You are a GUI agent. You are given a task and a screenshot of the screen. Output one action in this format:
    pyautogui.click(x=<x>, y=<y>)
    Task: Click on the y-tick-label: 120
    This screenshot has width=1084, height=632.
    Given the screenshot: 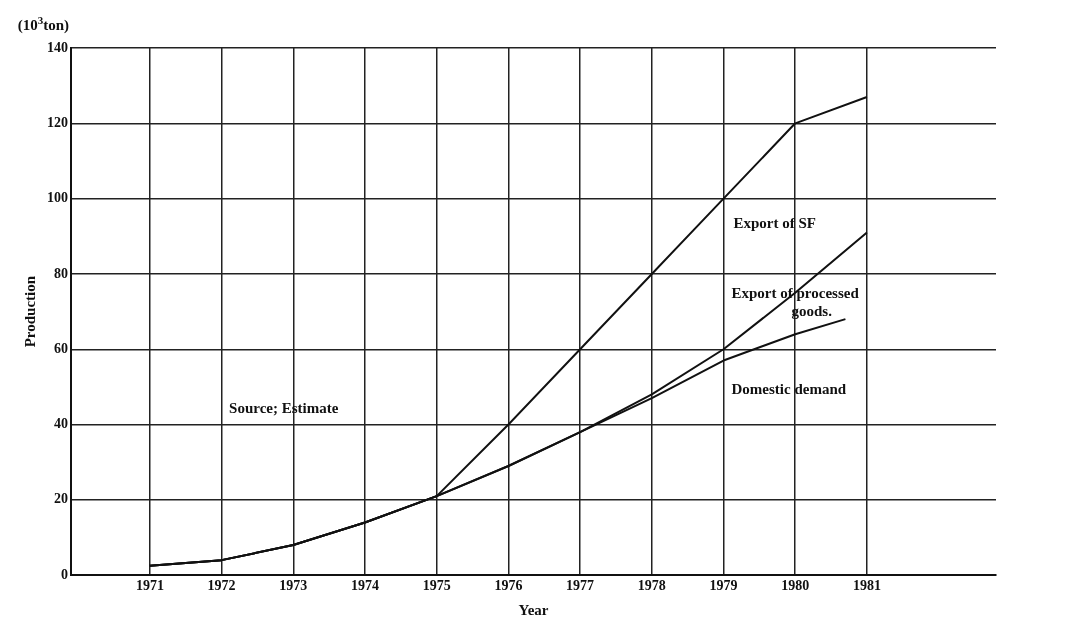 What is the action you would take?
    pyautogui.click(x=57, y=122)
    